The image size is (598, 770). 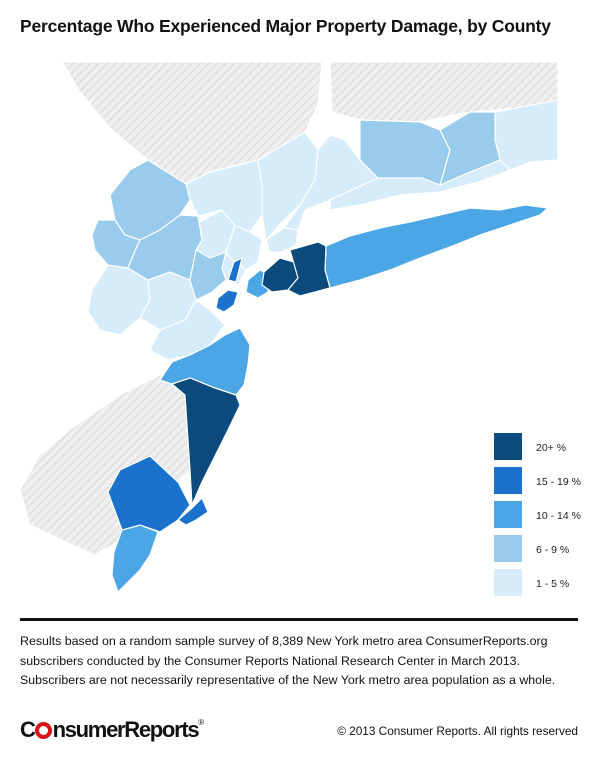 I want to click on legend-label: 6 - 9 %, so click(x=553, y=550).